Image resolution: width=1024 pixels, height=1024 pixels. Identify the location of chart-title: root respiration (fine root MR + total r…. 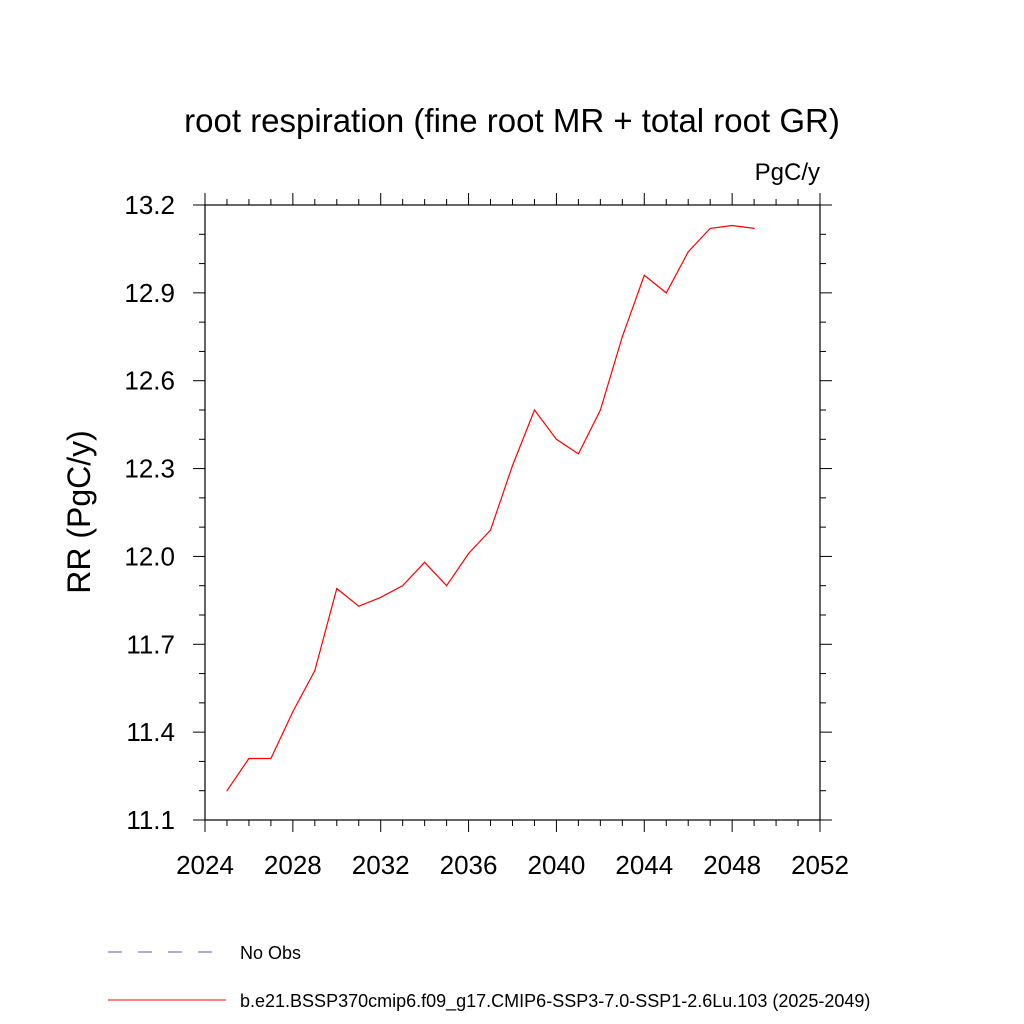
(512, 120).